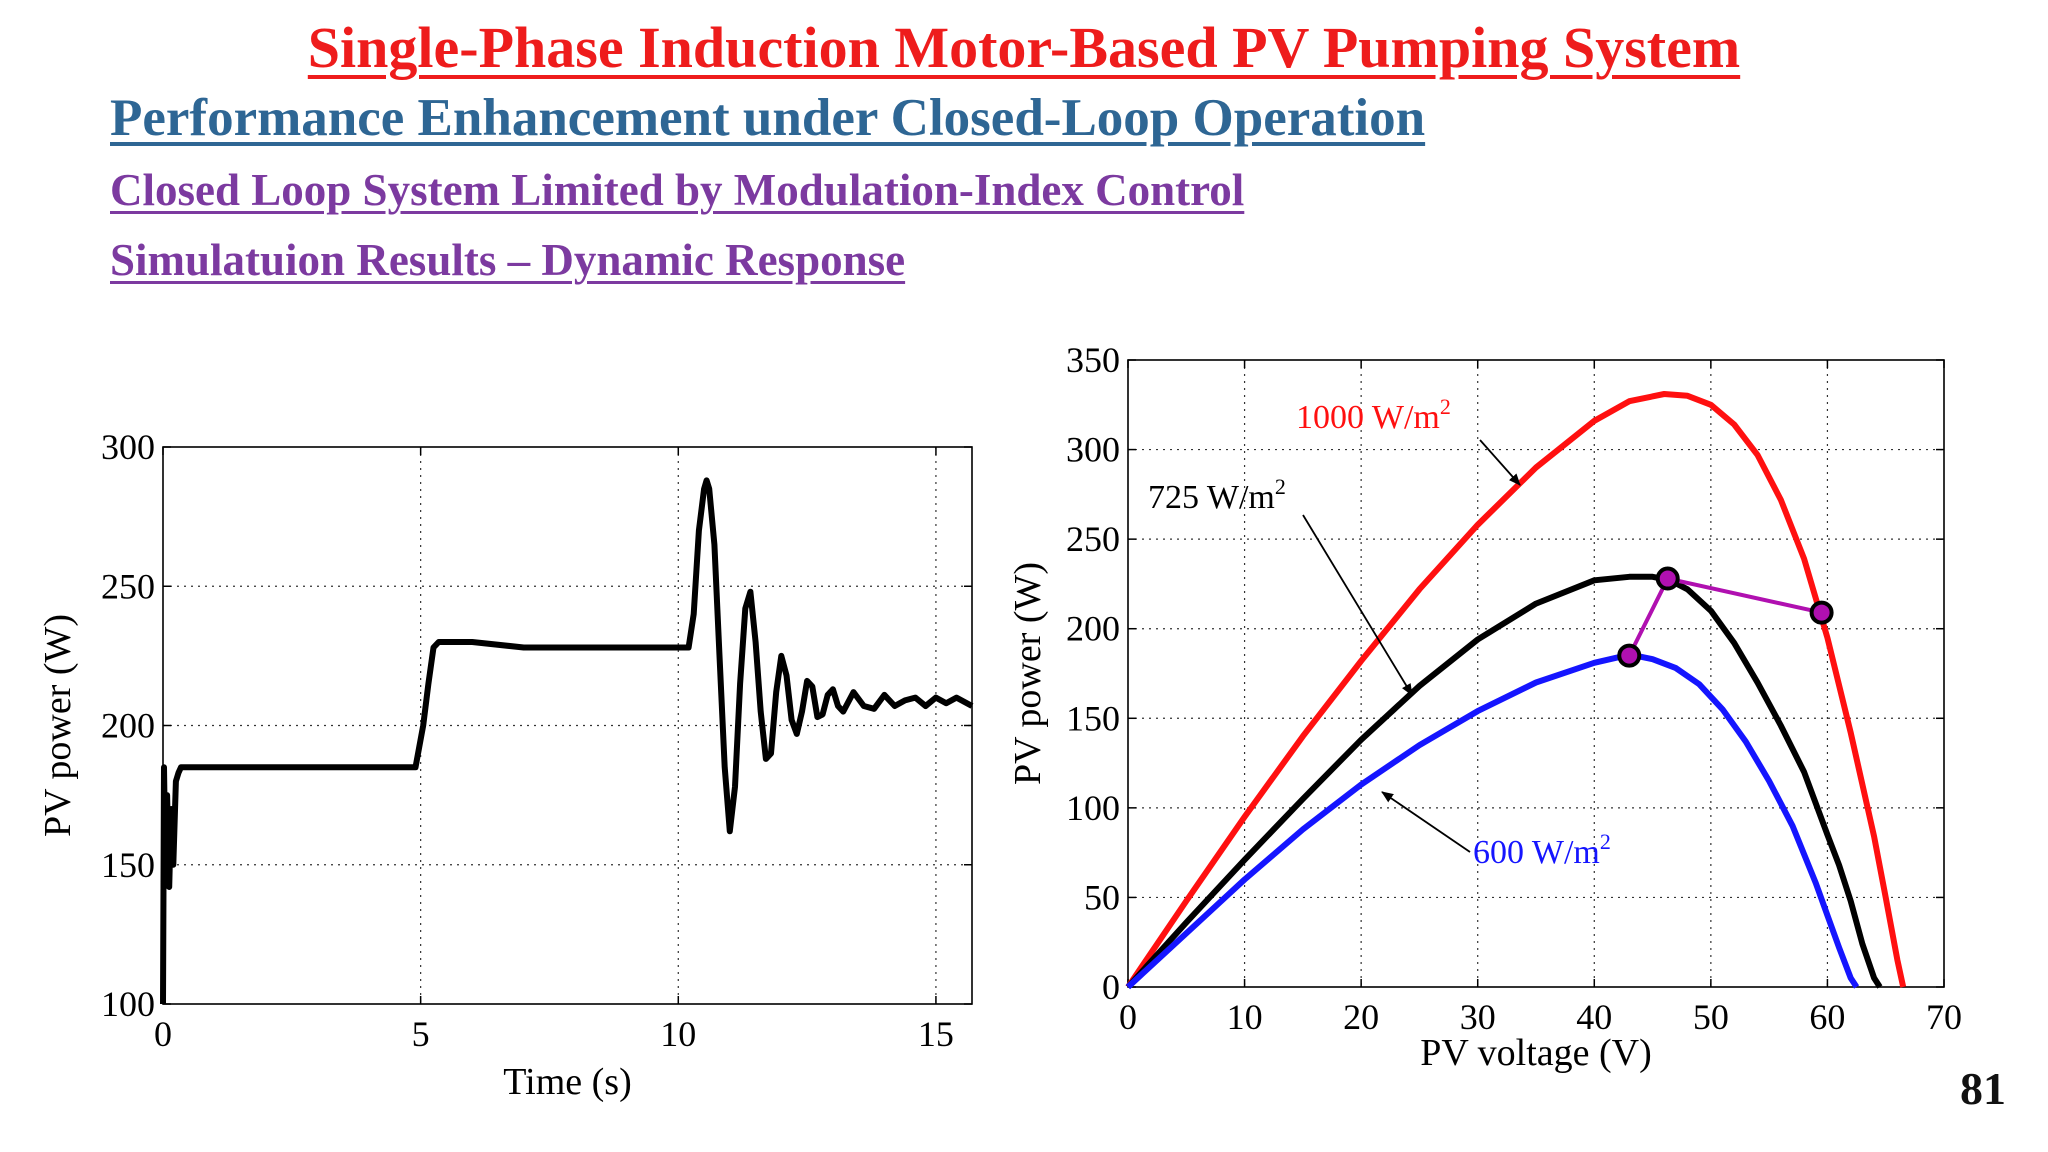 The height and width of the screenshot is (1152, 2048). I want to click on x-tick-label: 40, so click(1594, 1017).